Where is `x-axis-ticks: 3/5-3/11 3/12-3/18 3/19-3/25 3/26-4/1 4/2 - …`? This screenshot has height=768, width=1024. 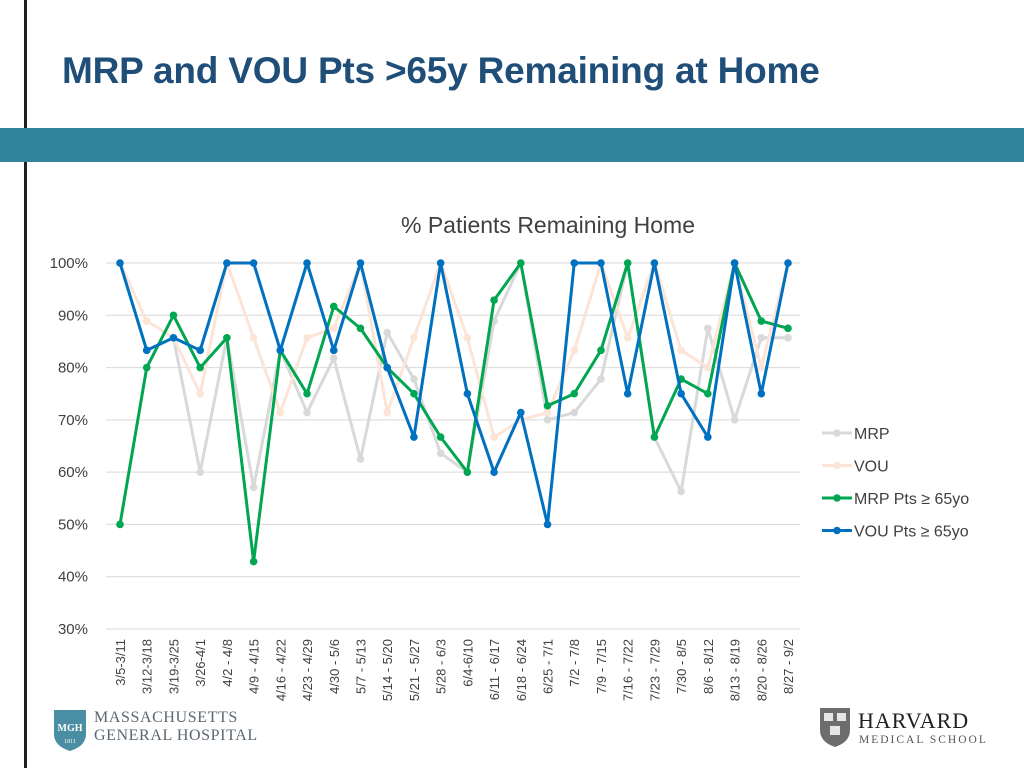 x-axis-ticks: 3/5-3/11 3/12-3/18 3/19-3/25 3/26-4/1 4/2 - … is located at coordinates (454, 670).